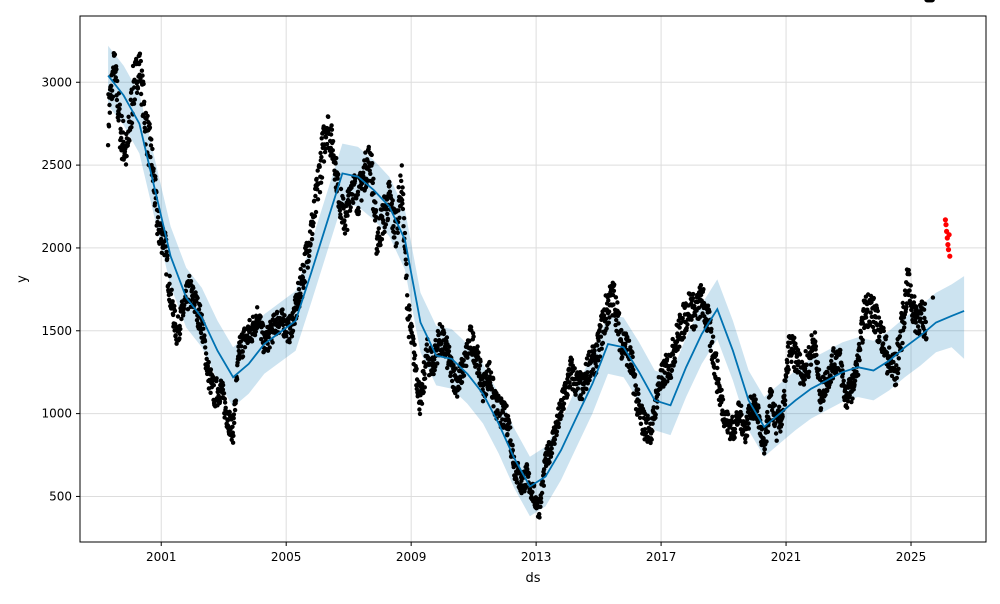 The image size is (1000, 604). I want to click on highlighted-point, so click(945, 220).